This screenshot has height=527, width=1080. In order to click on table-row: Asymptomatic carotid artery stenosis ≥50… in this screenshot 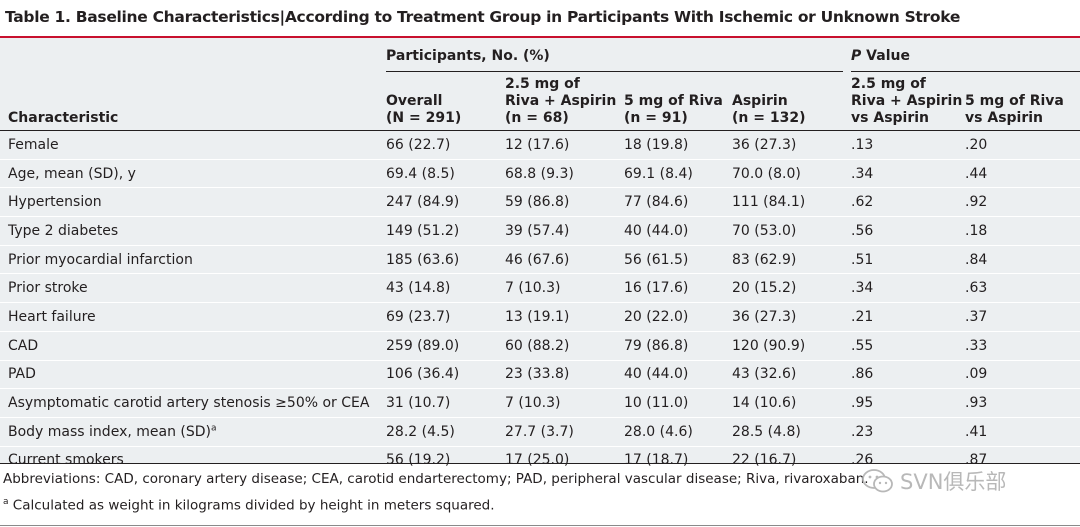, I will do `click(540, 403)`.